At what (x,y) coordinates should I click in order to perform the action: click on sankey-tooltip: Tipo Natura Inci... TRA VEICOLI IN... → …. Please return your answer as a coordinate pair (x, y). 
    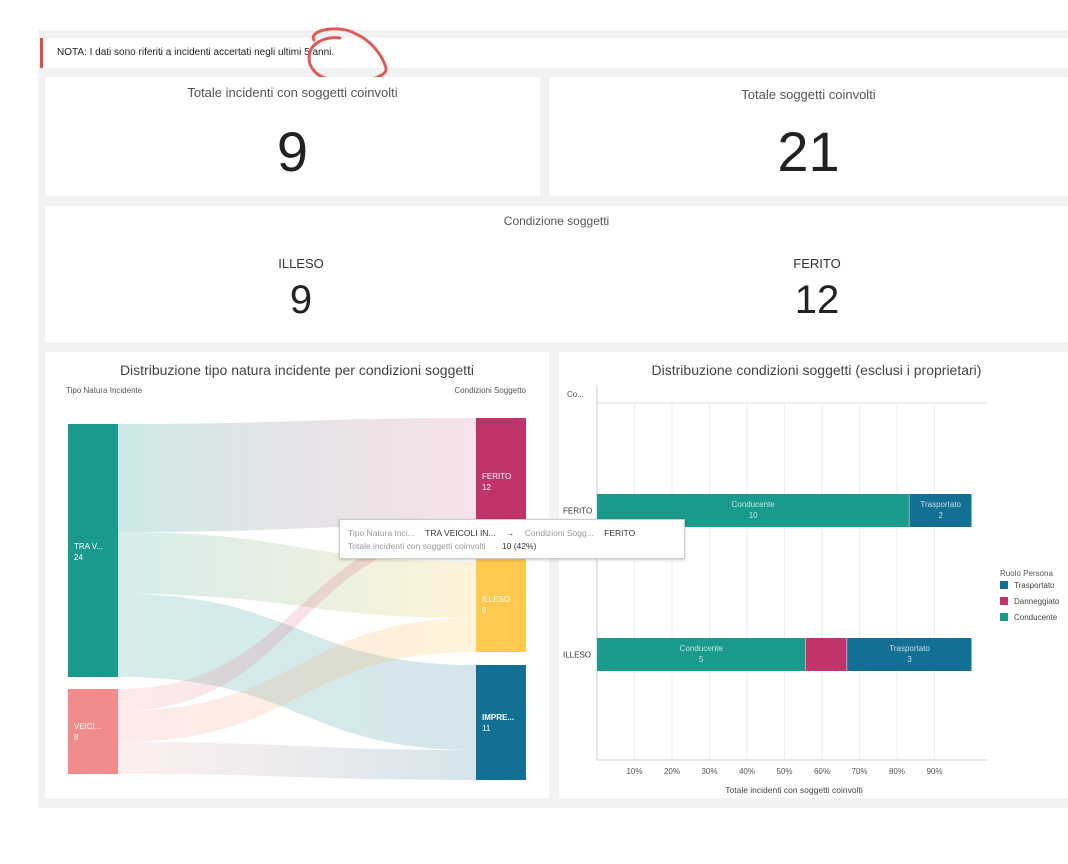
    Looking at the image, I should click on (512, 539).